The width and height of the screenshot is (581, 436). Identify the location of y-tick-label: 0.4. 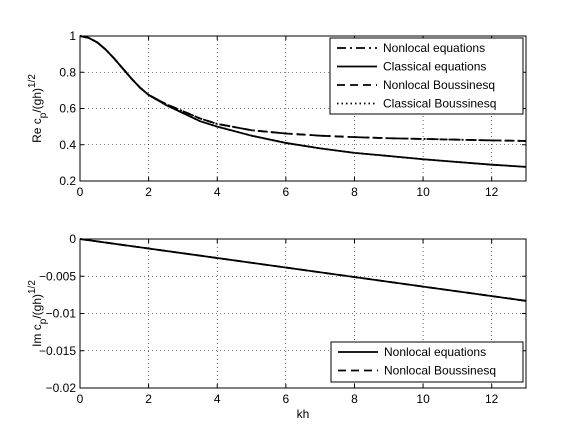
(67, 145).